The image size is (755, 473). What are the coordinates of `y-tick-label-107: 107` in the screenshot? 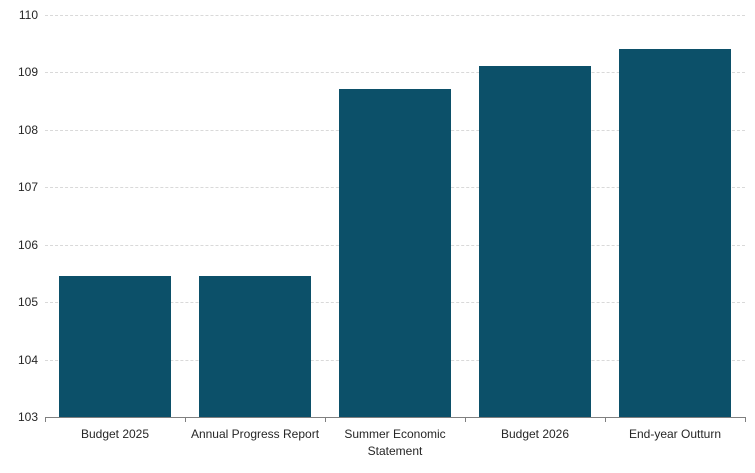 It's located at (27, 187).